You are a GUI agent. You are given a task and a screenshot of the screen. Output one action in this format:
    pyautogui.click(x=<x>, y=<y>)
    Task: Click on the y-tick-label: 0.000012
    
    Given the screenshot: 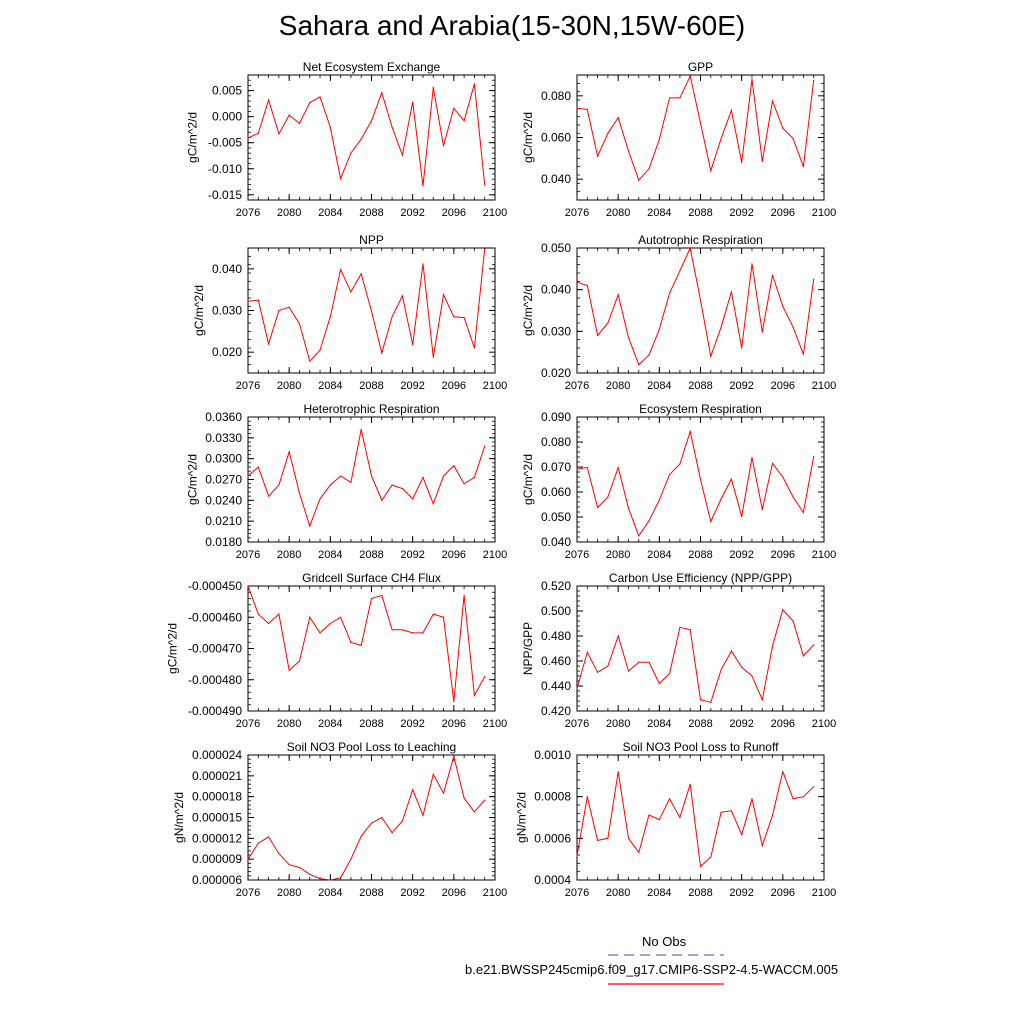 What is the action you would take?
    pyautogui.click(x=217, y=838)
    